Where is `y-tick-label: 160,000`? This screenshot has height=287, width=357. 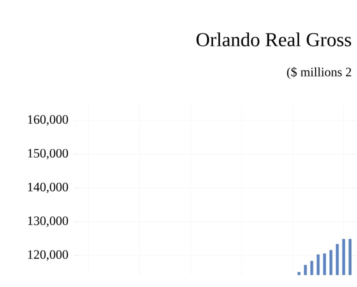 y-tick-label: 160,000 is located at coordinates (48, 120).